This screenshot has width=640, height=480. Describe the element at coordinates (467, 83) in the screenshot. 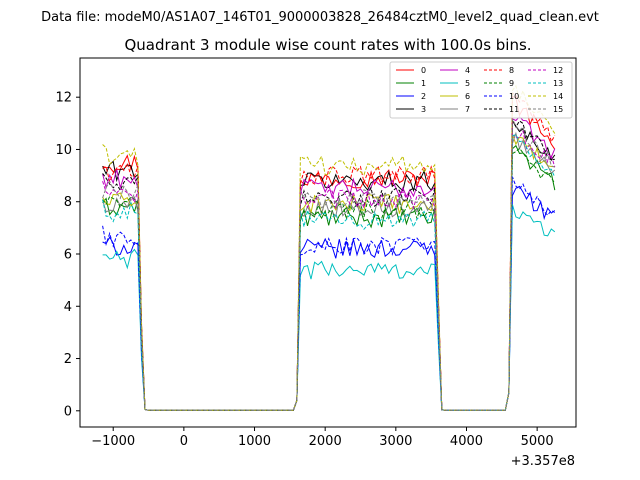

I see `legend-label-5: 5` at that location.